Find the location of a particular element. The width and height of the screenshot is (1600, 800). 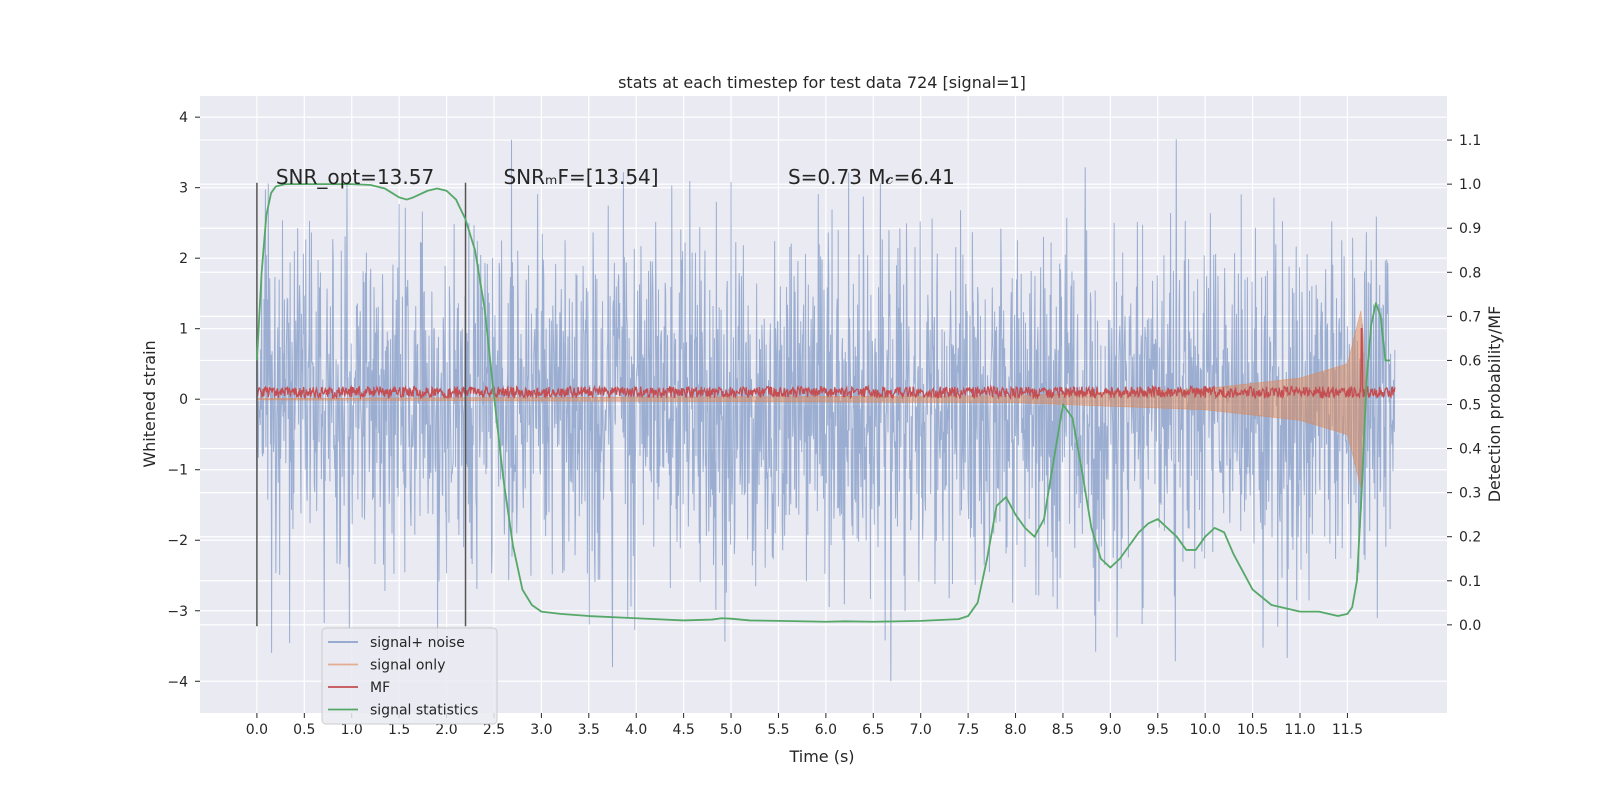

y-axis-ticks: −4 −3 −2 −1 0 1 2 3 4 is located at coordinates (183, 400).